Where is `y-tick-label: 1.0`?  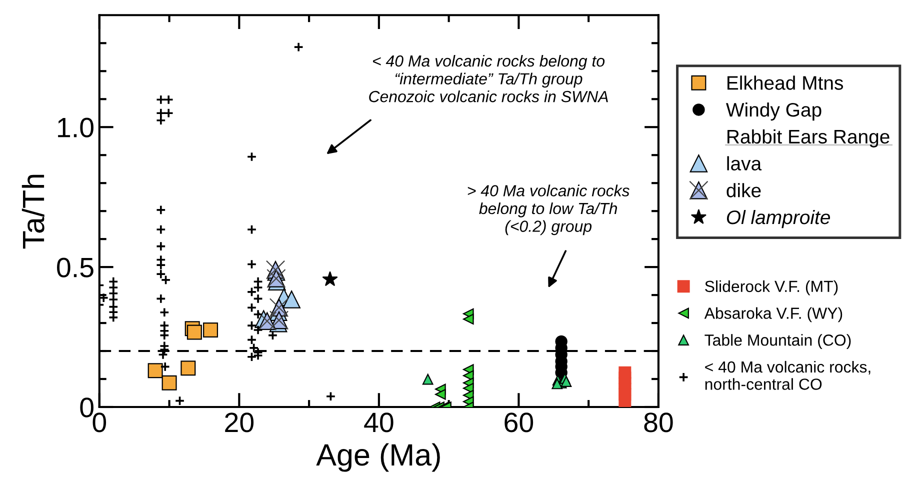
y-tick-label: 1.0 is located at coordinates (76, 128).